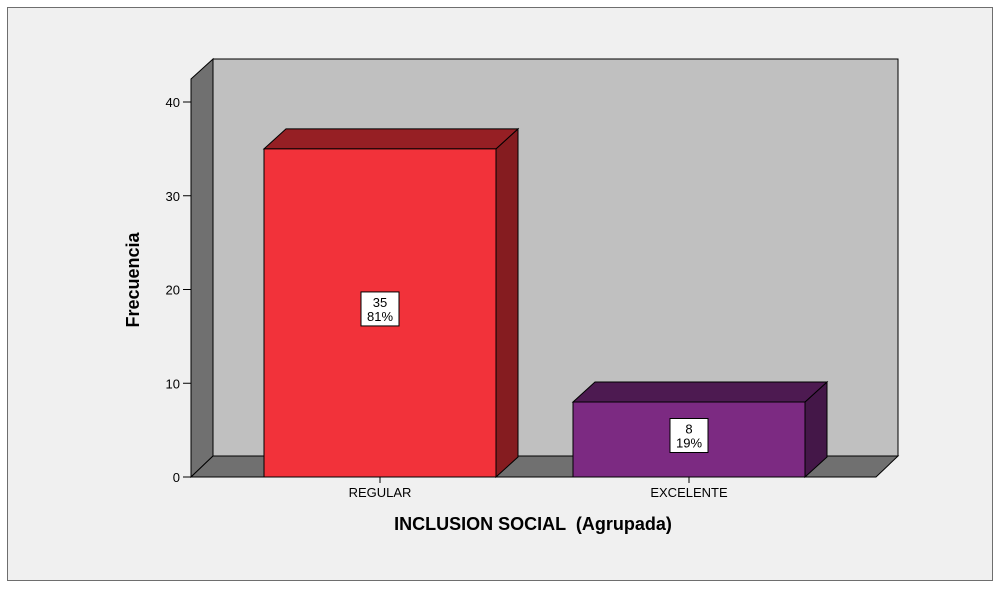 This screenshot has height=593, width=1000. I want to click on bar-data-label: 819%, so click(689, 435).